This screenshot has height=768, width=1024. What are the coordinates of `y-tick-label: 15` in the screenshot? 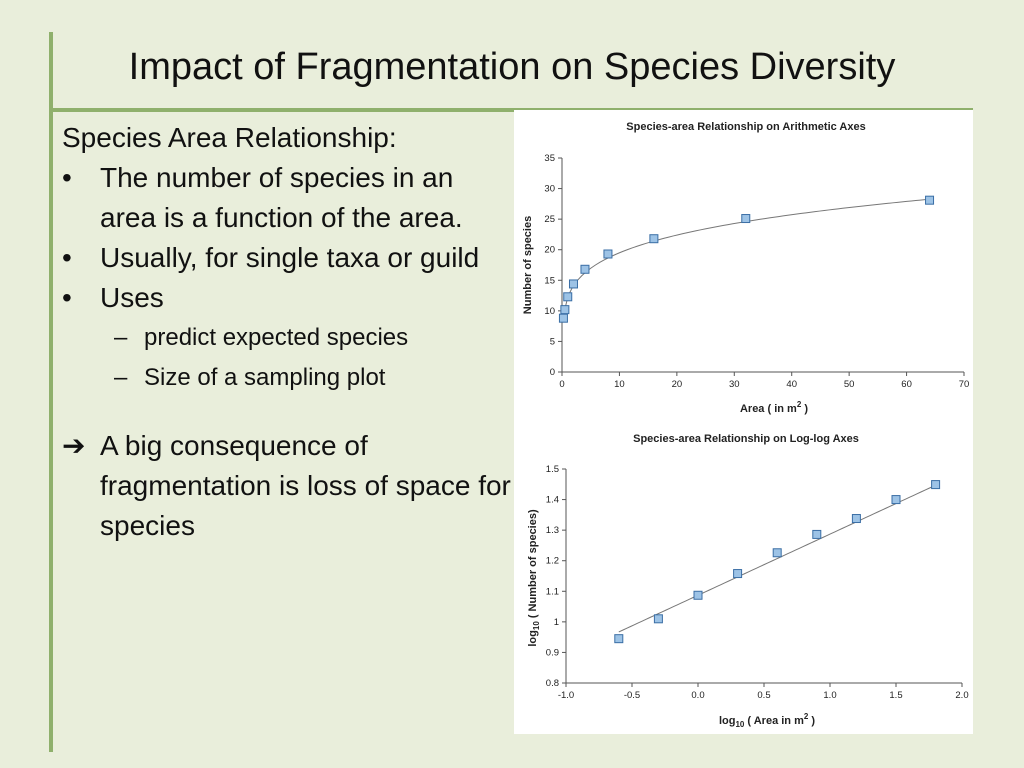 It's located at (549, 280).